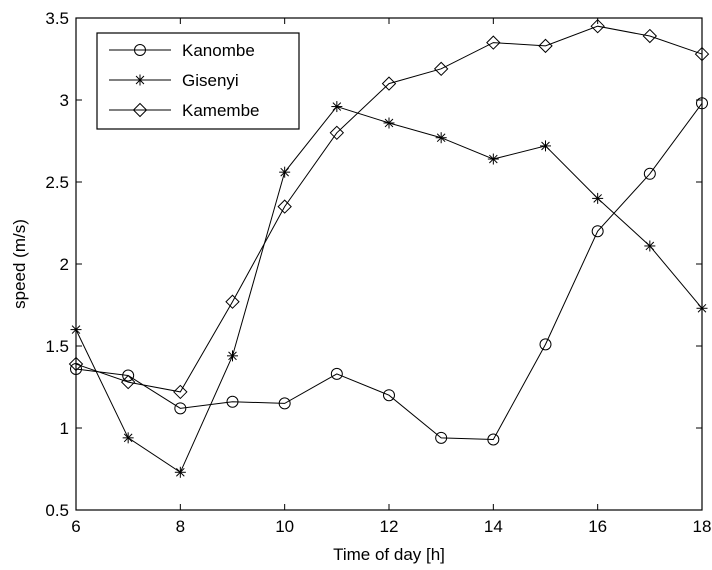  I want to click on legend-item-kamembe: Kamembe, so click(184, 110).